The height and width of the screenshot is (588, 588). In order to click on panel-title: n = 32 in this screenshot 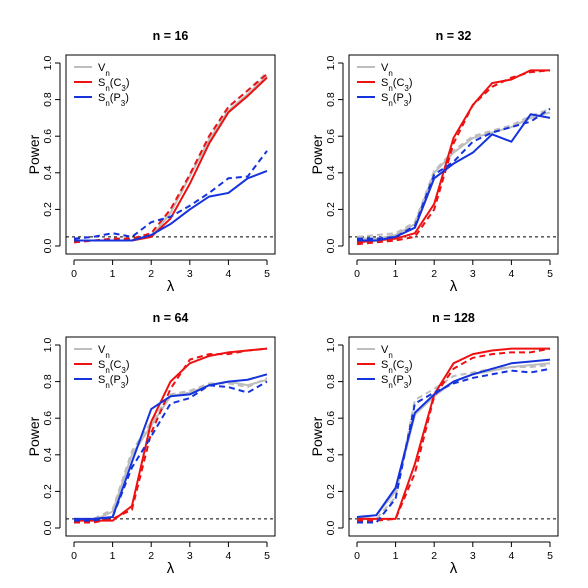, I will do `click(454, 36)`.